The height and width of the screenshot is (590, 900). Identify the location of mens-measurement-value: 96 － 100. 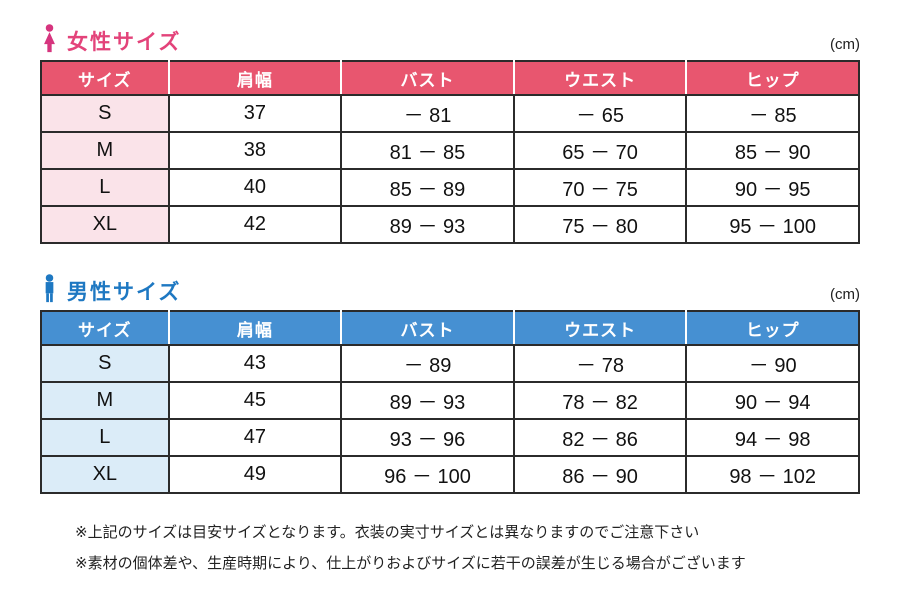
(427, 474).